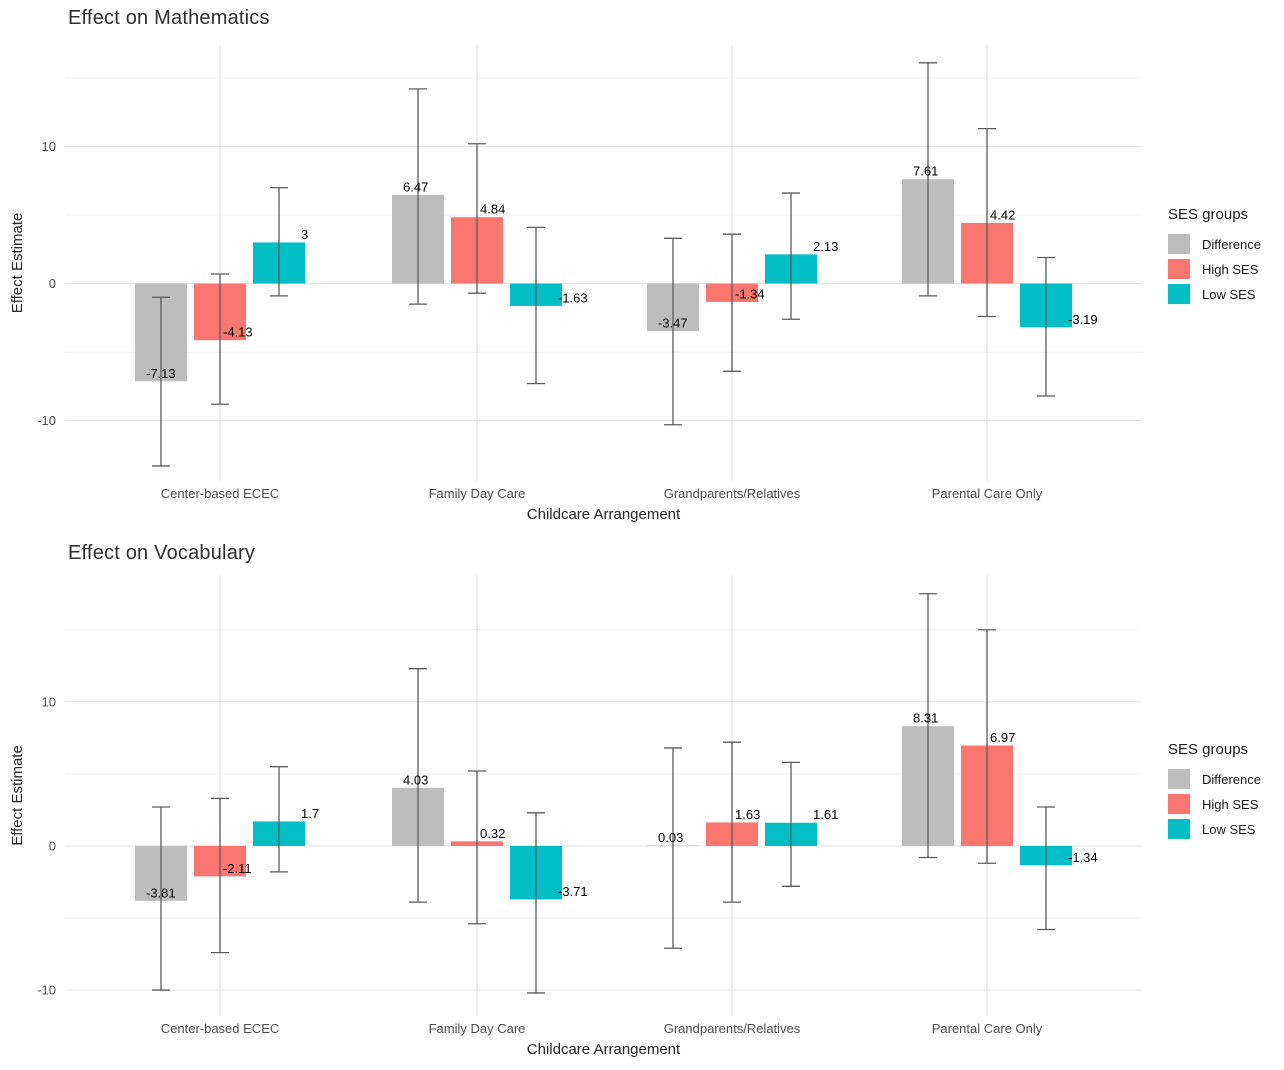 The image size is (1284, 1070). I want to click on value-label: 4.03, so click(415, 779).